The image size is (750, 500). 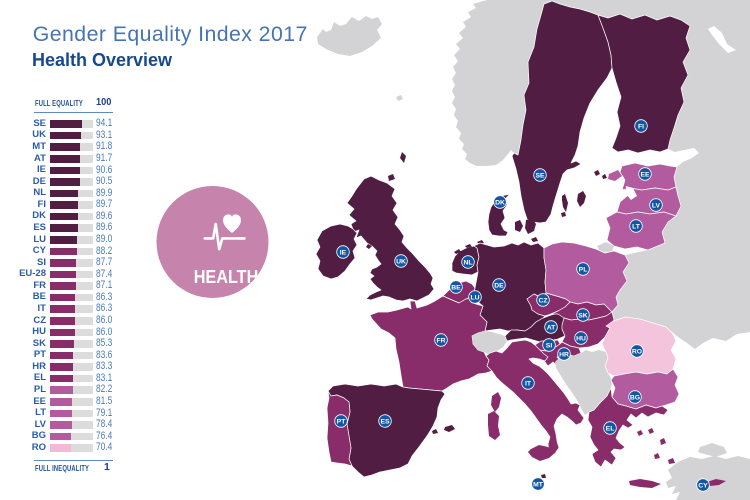 What do you see at coordinates (474, 297) in the screenshot?
I see `svg-text: LU` at bounding box center [474, 297].